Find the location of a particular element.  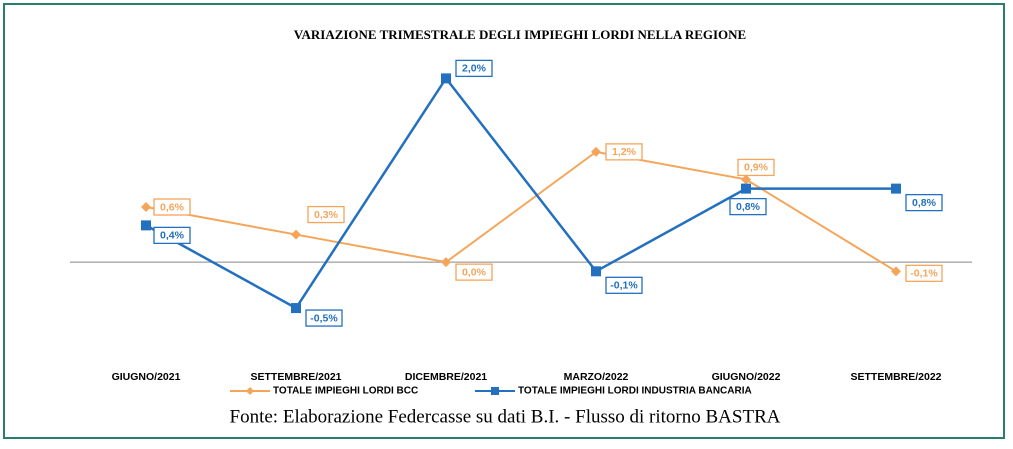

value-label: -0,5% is located at coordinates (324, 318).